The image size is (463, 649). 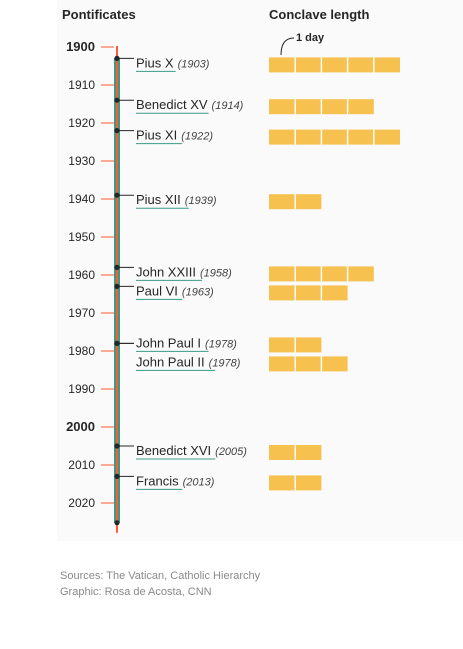 I want to click on pope-label: John Paul I (1978), so click(x=186, y=342).